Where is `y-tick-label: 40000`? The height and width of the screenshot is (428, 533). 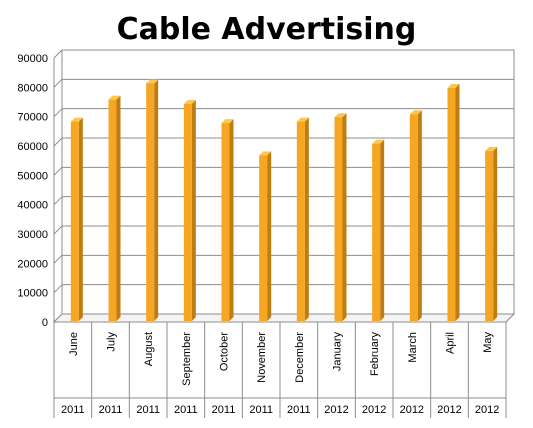 y-tick-label: 40000 is located at coordinates (32, 206).